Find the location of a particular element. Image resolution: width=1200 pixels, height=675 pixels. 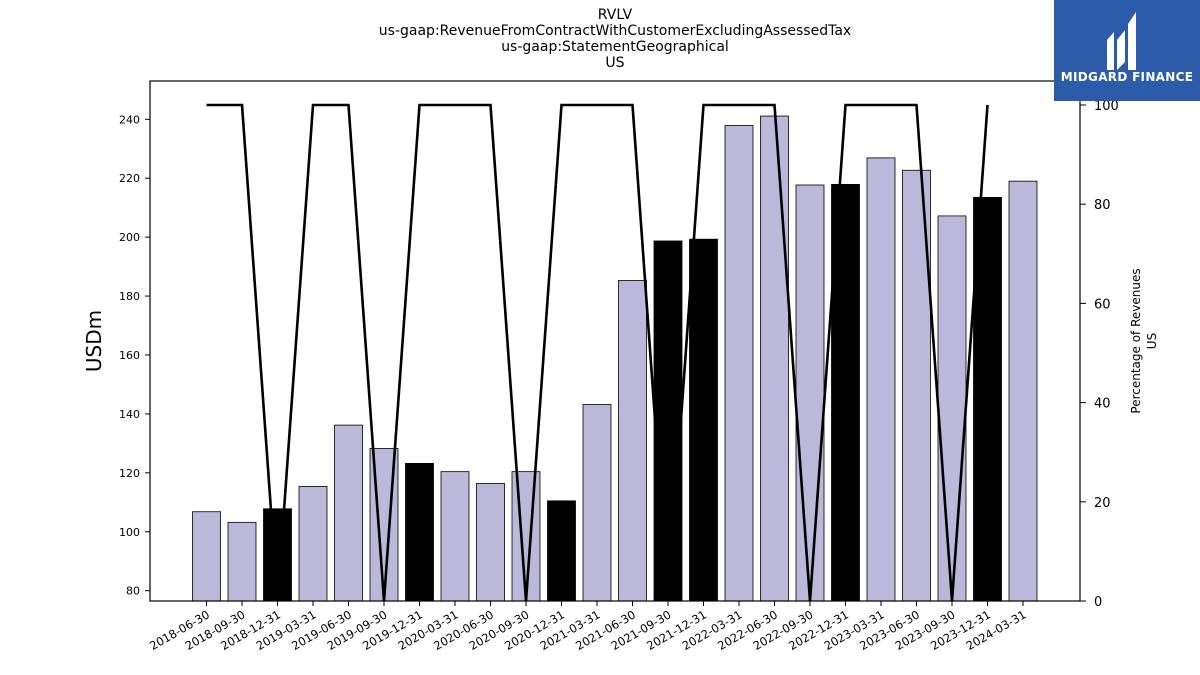

y2-tick-label: 40 is located at coordinates (1102, 404).